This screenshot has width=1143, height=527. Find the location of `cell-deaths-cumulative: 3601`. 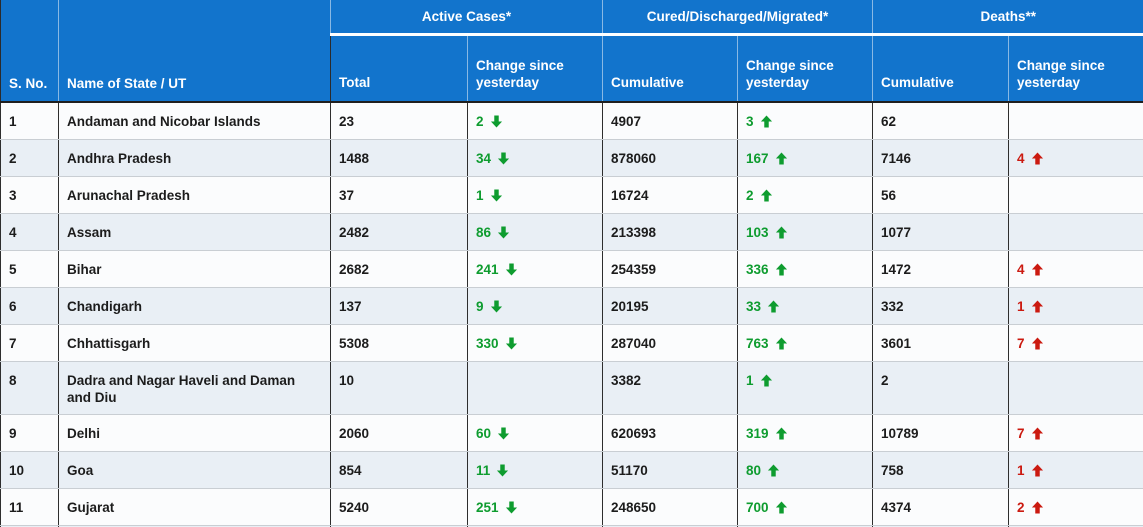

cell-deaths-cumulative: 3601 is located at coordinates (941, 343).